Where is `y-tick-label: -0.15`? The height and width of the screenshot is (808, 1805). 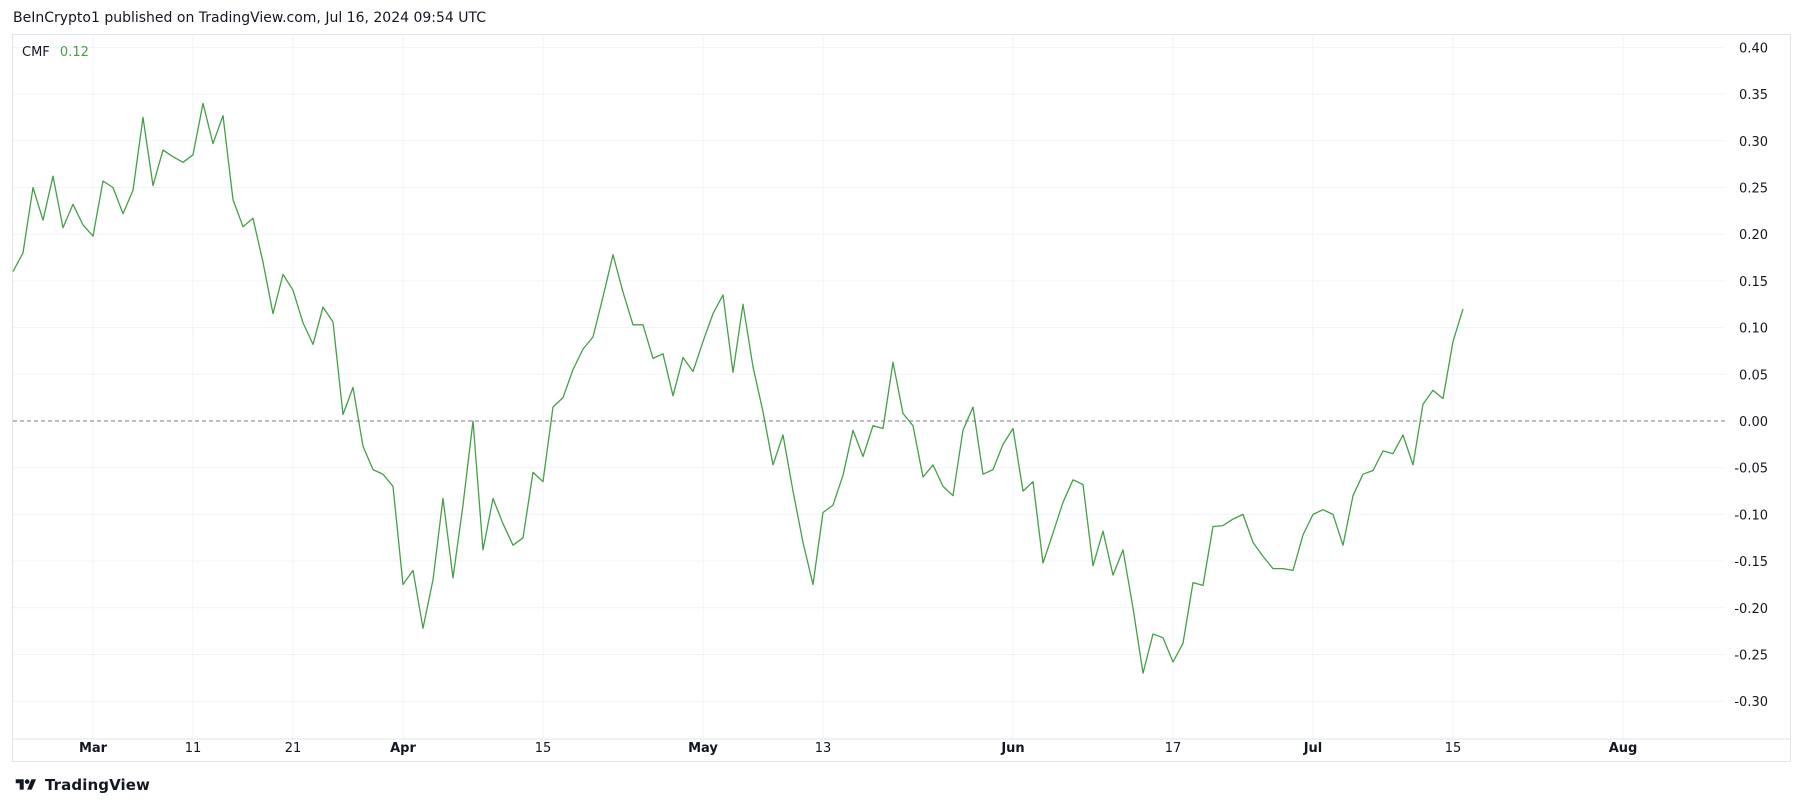 y-tick-label: -0.15 is located at coordinates (1751, 562).